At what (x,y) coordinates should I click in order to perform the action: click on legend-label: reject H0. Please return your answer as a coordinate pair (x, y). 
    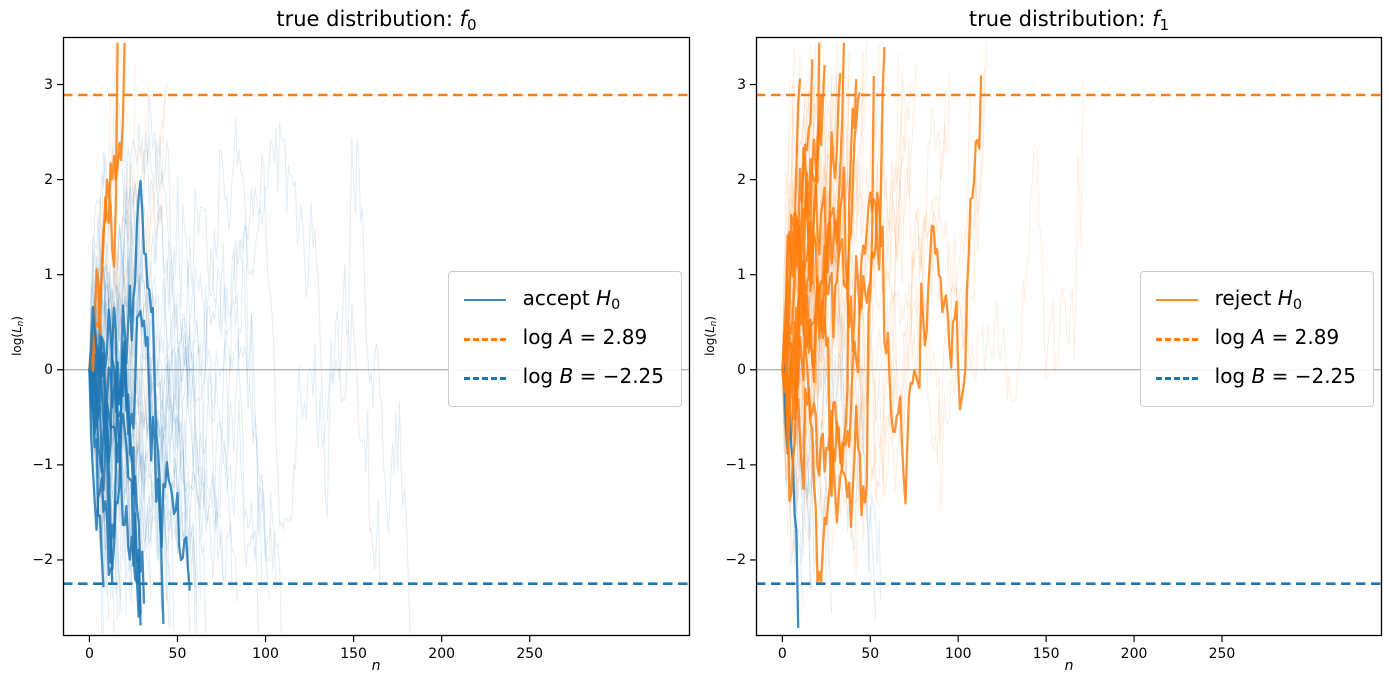
    Looking at the image, I should click on (1258, 300).